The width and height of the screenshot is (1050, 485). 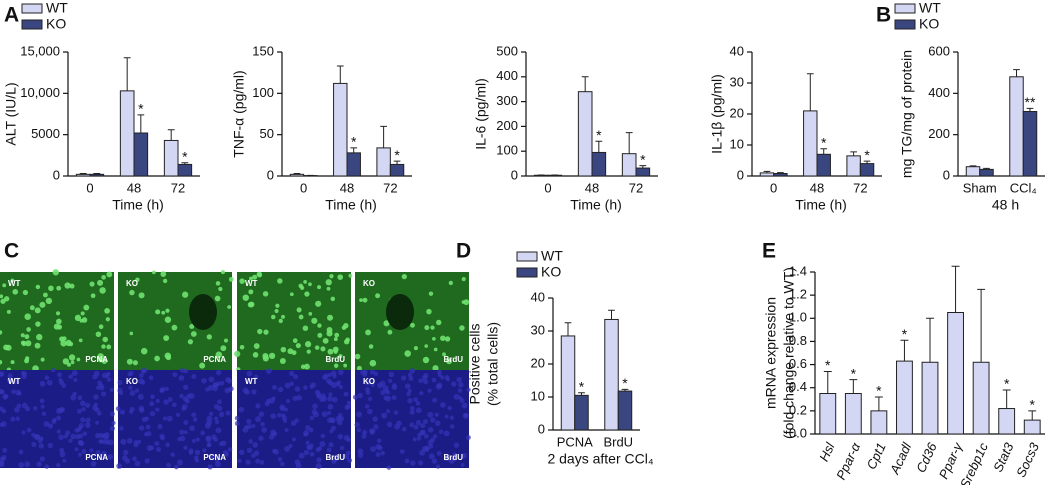 What do you see at coordinates (185, 156) in the screenshot?
I see `significance: *` at bounding box center [185, 156].